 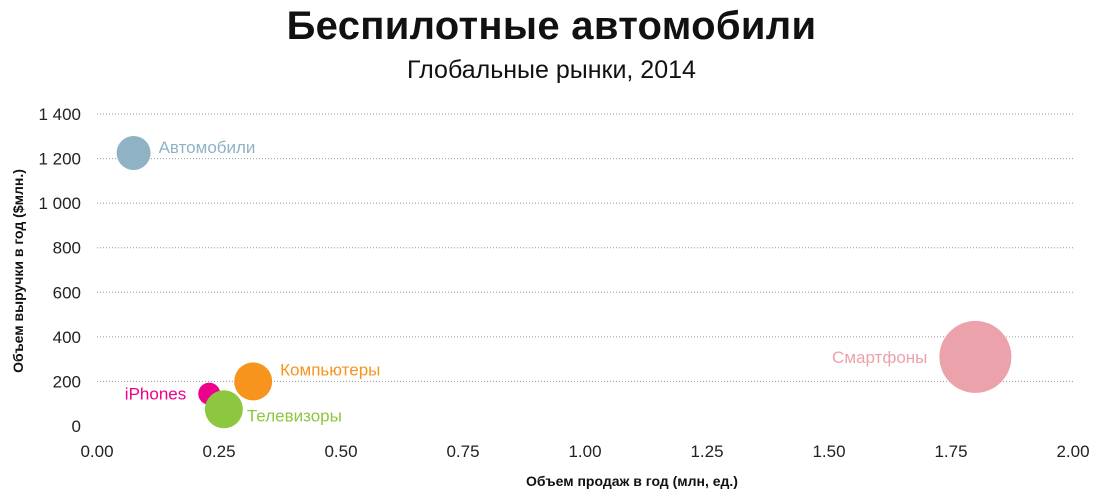 I want to click on x-tick-label: 1.00, so click(x=584, y=451).